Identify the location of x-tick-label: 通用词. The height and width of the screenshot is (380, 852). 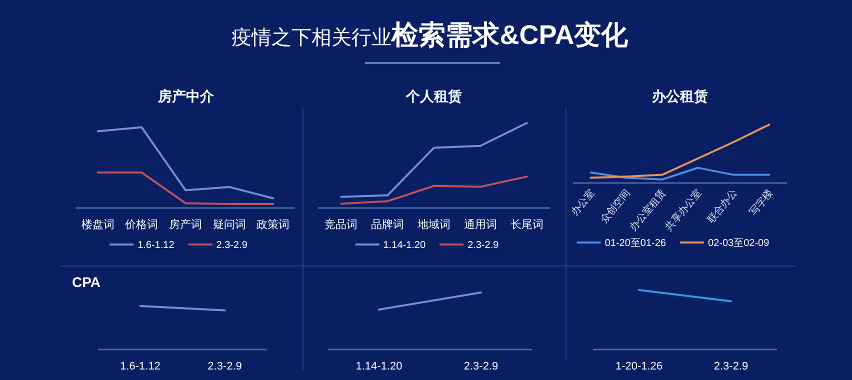
(480, 224).